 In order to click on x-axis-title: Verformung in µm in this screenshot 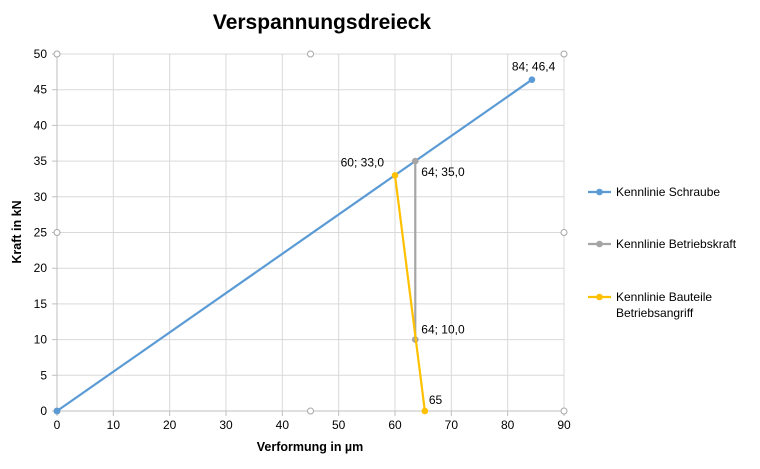, I will do `click(310, 447)`.